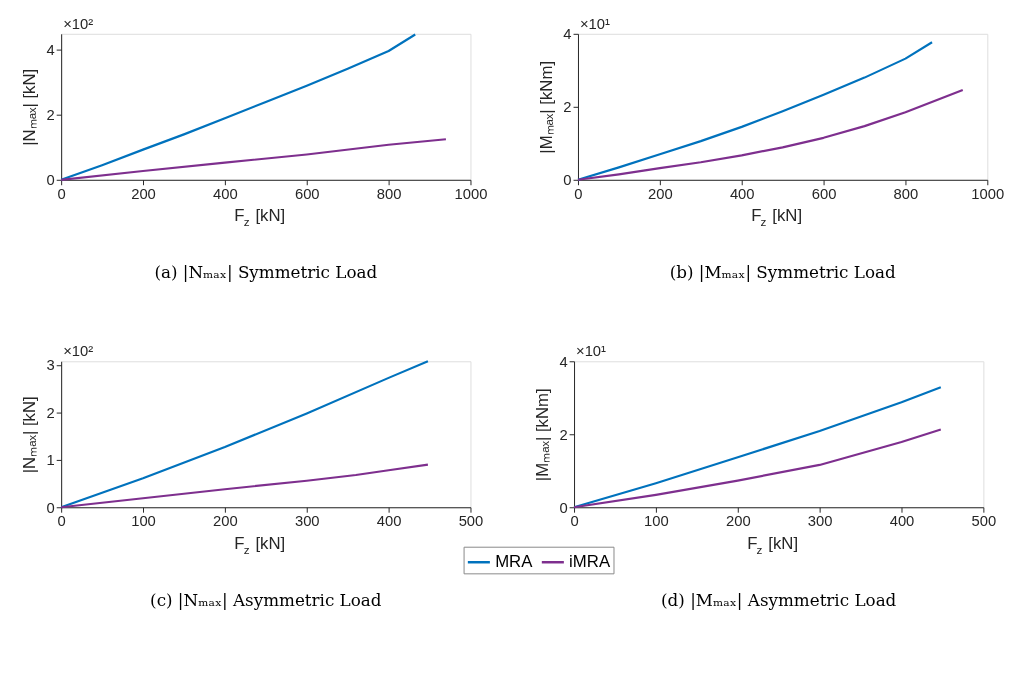 This screenshot has width=1010, height=678. Describe the element at coordinates (266, 599) in the screenshot. I see `text: (c) |Nₘₐₓ| Asymmetric Load` at that location.